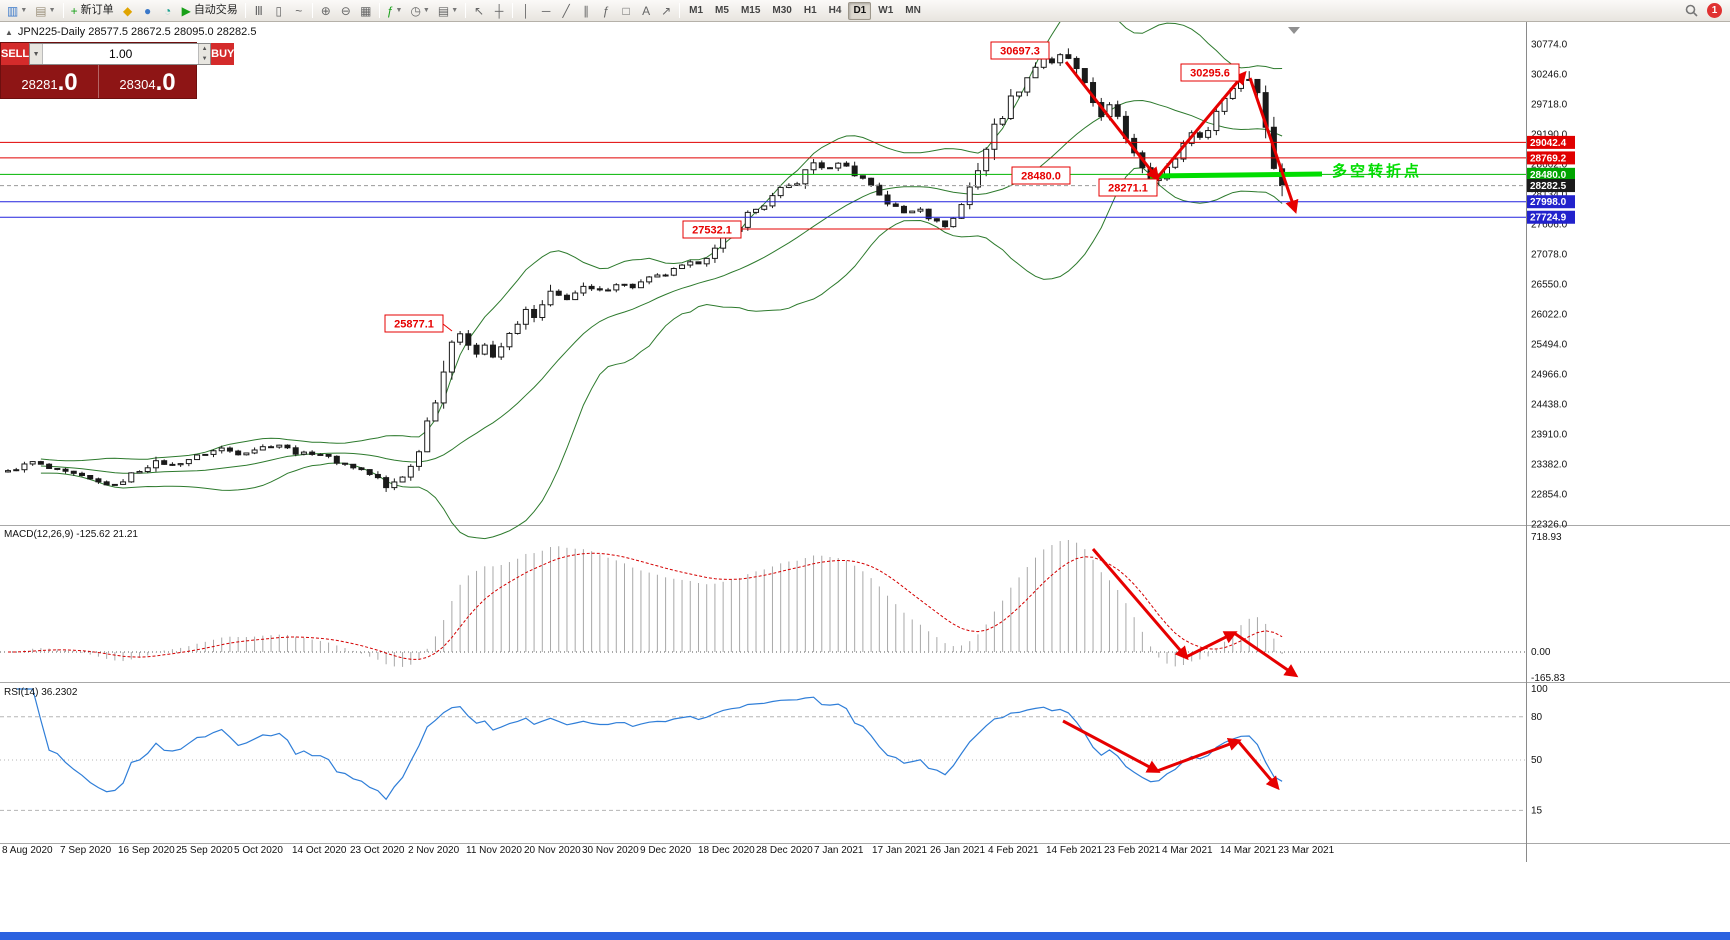 The image size is (1730, 940). Describe the element at coordinates (499, 11) in the screenshot. I see `crosshair-button: ┼` at that location.